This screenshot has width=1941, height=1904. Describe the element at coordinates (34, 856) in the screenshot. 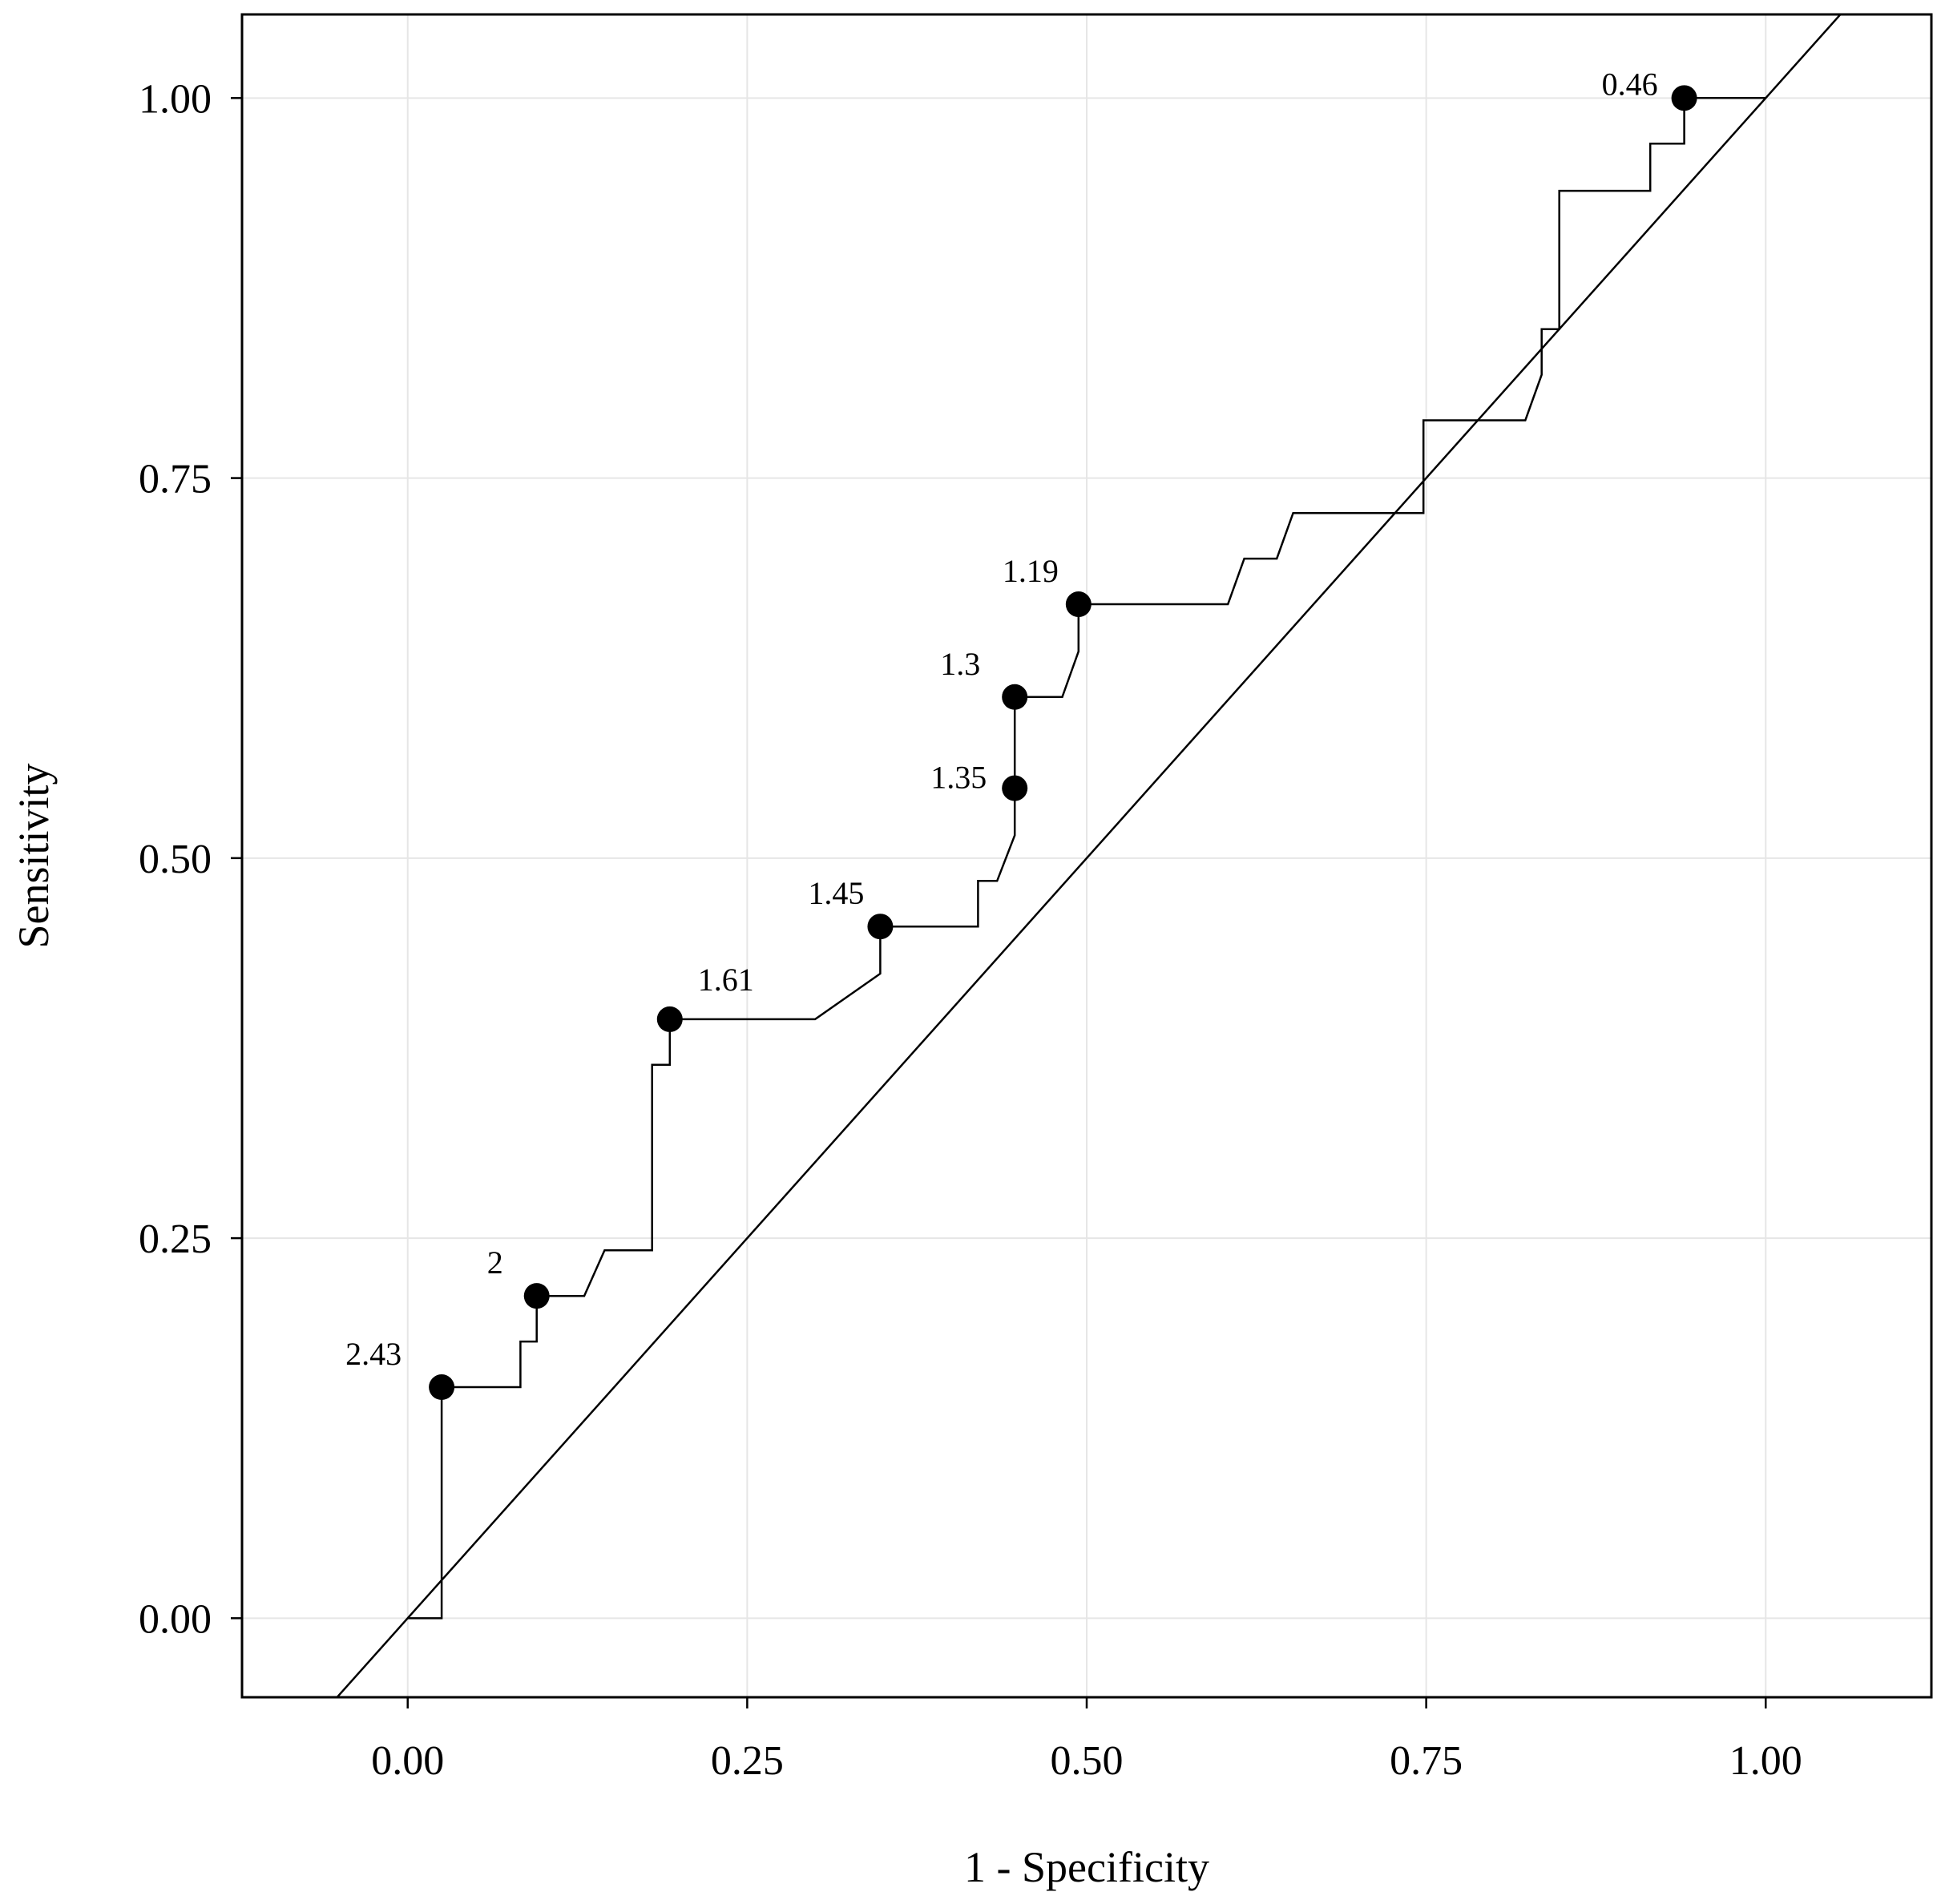

I see `y-axis-title: Sensitivity` at that location.